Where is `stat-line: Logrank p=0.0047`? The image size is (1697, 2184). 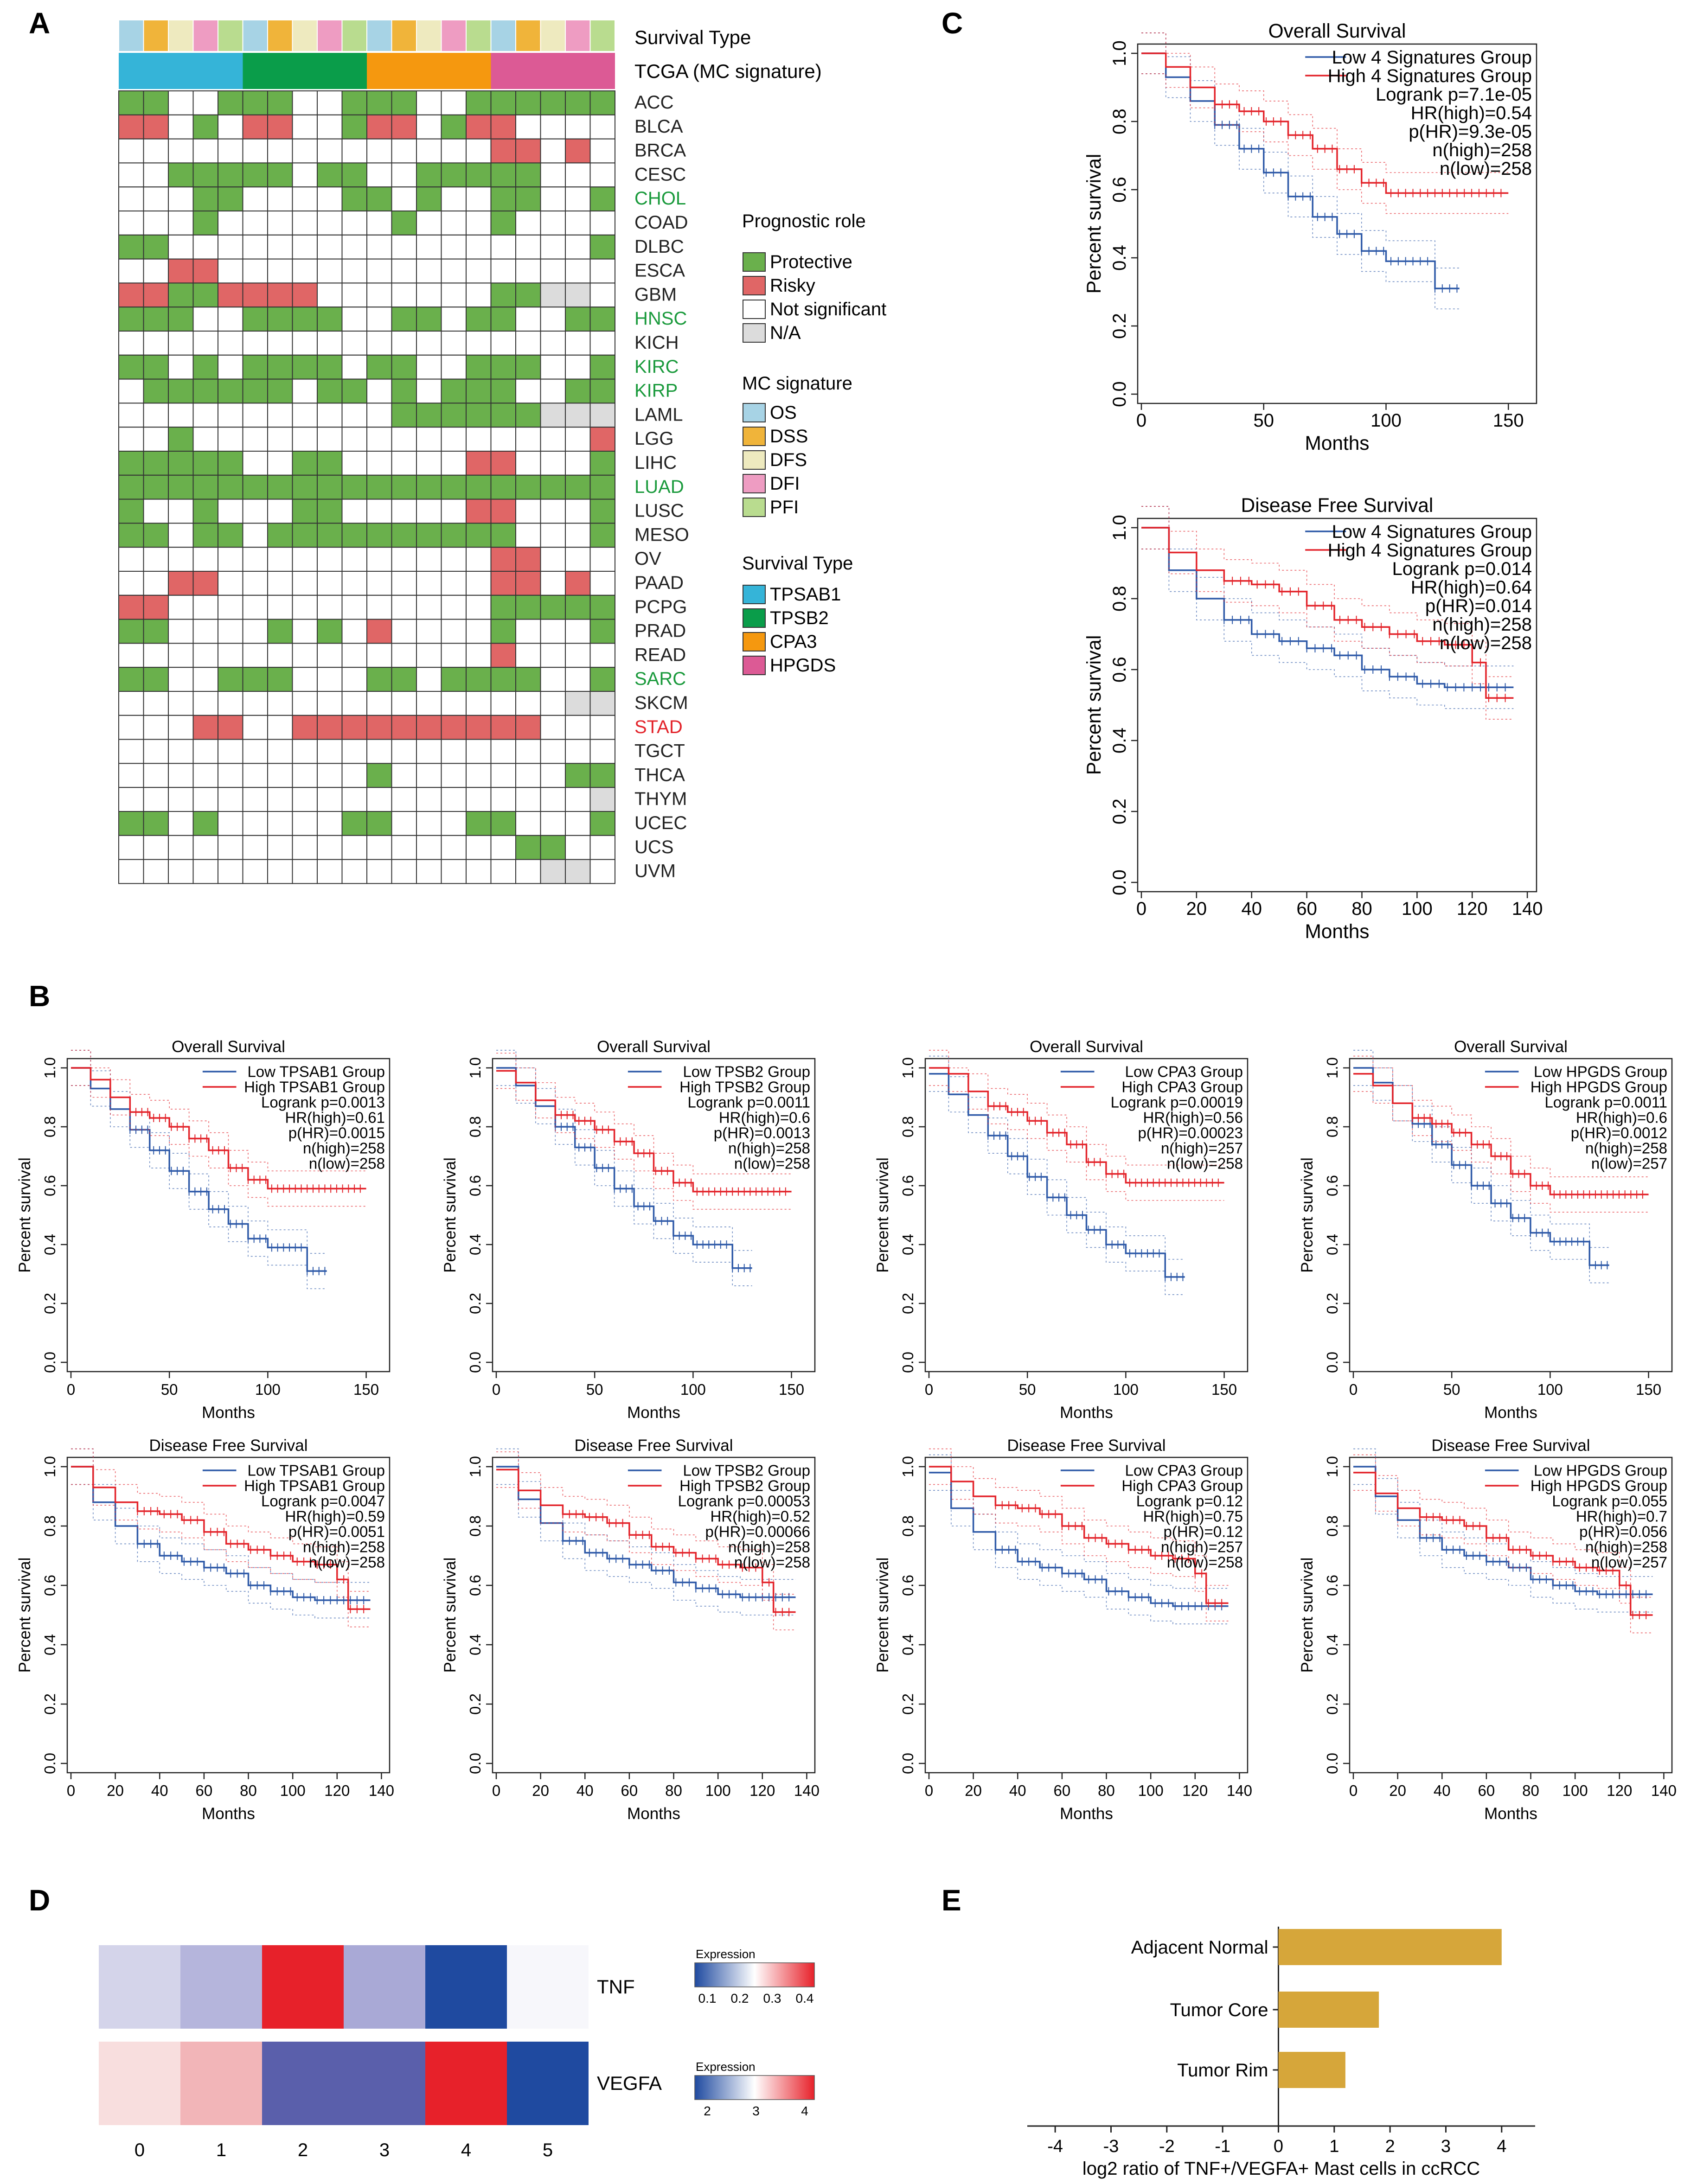 stat-line: Logrank p=0.0047 is located at coordinates (323, 1501).